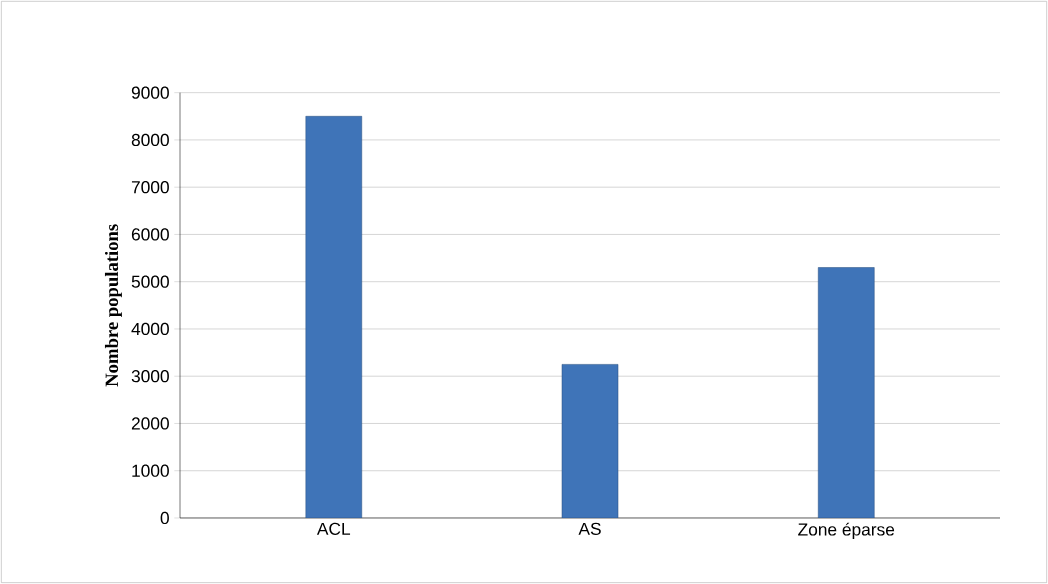 This screenshot has height=584, width=1048. What do you see at coordinates (846, 531) in the screenshot?
I see `x-tick-label: Zone éparse` at bounding box center [846, 531].